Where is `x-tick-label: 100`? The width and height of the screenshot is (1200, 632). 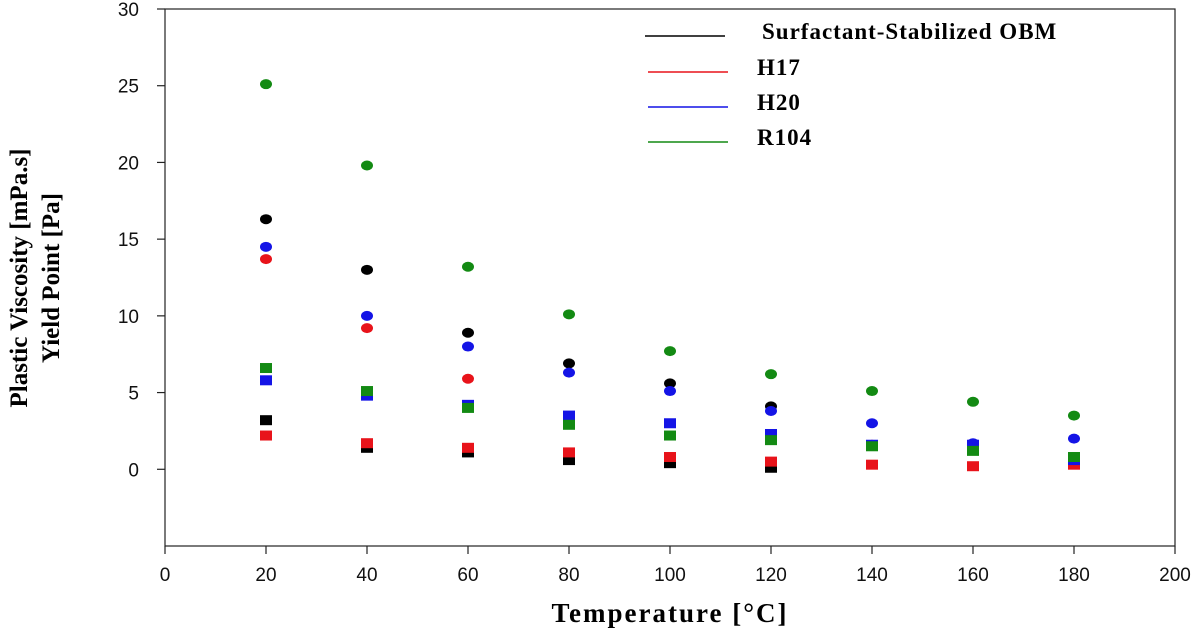
x-tick-label: 100 is located at coordinates (670, 575).